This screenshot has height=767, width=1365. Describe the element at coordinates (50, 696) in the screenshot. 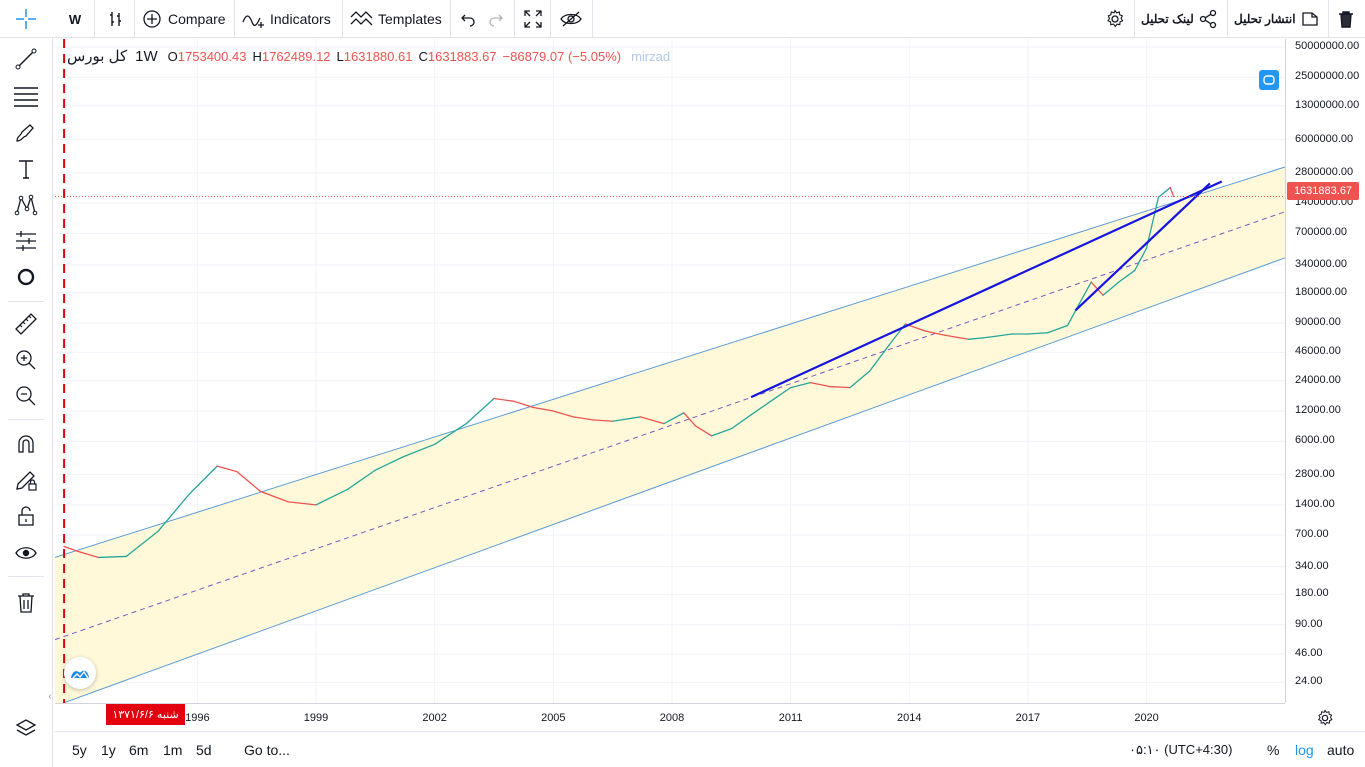

I see `collapse-toolbar-button: ‹` at that location.